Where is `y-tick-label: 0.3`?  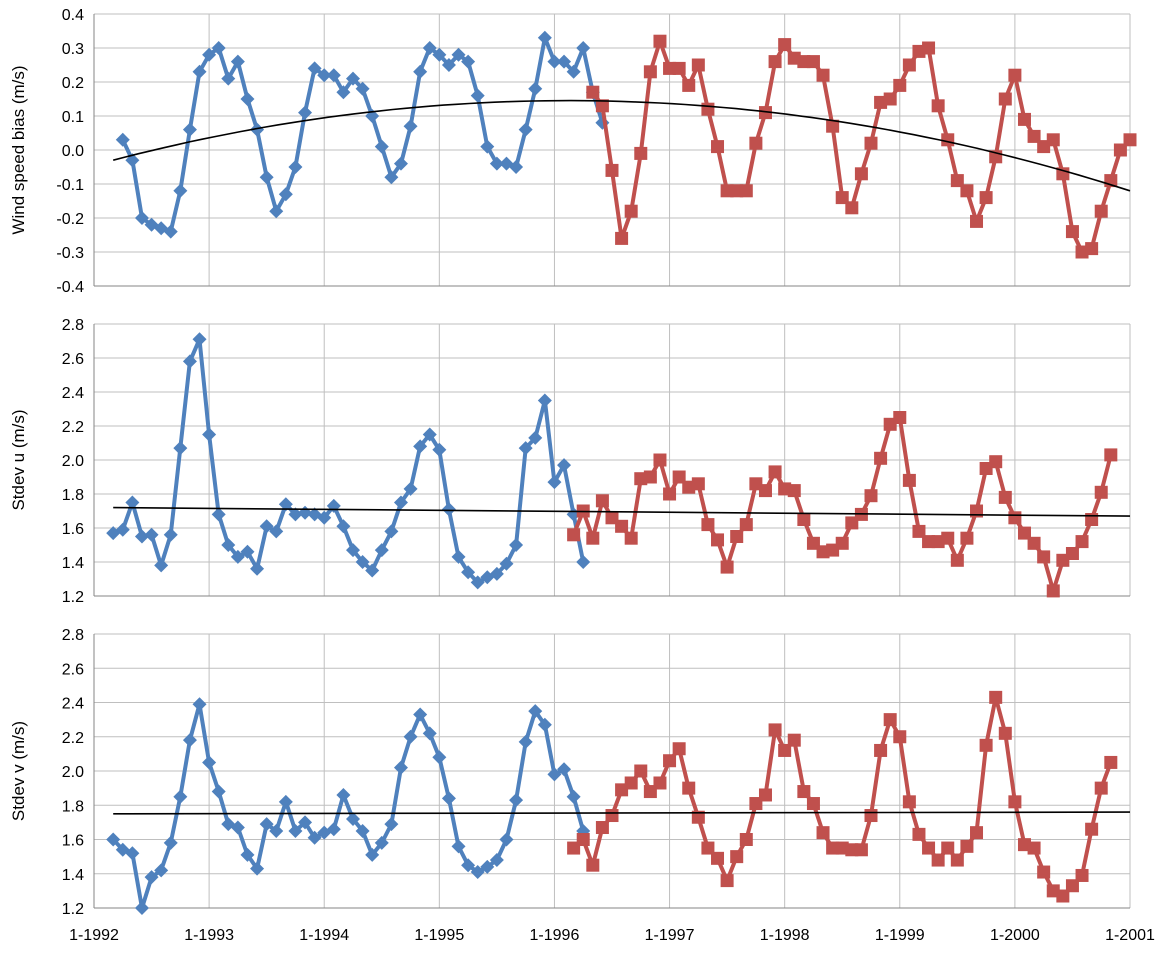 y-tick-label: 0.3 is located at coordinates (73, 49).